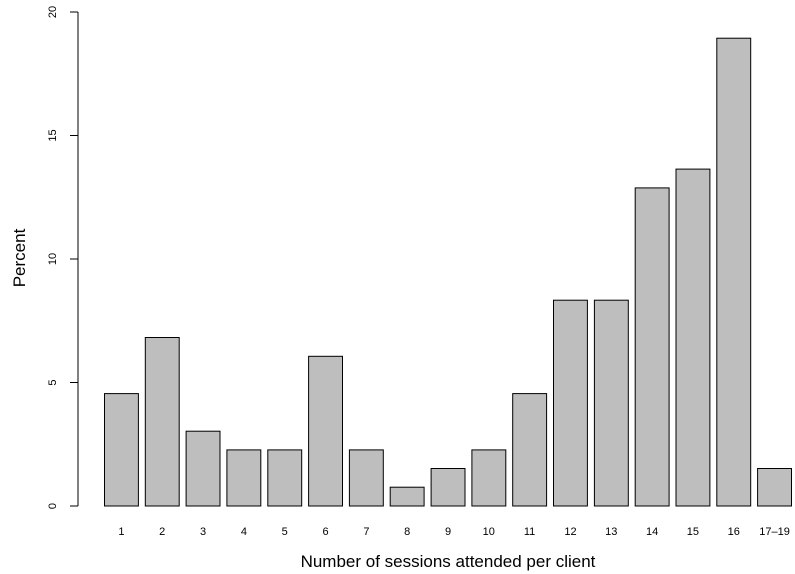  I want to click on x-tick-label: 1, so click(121, 532).